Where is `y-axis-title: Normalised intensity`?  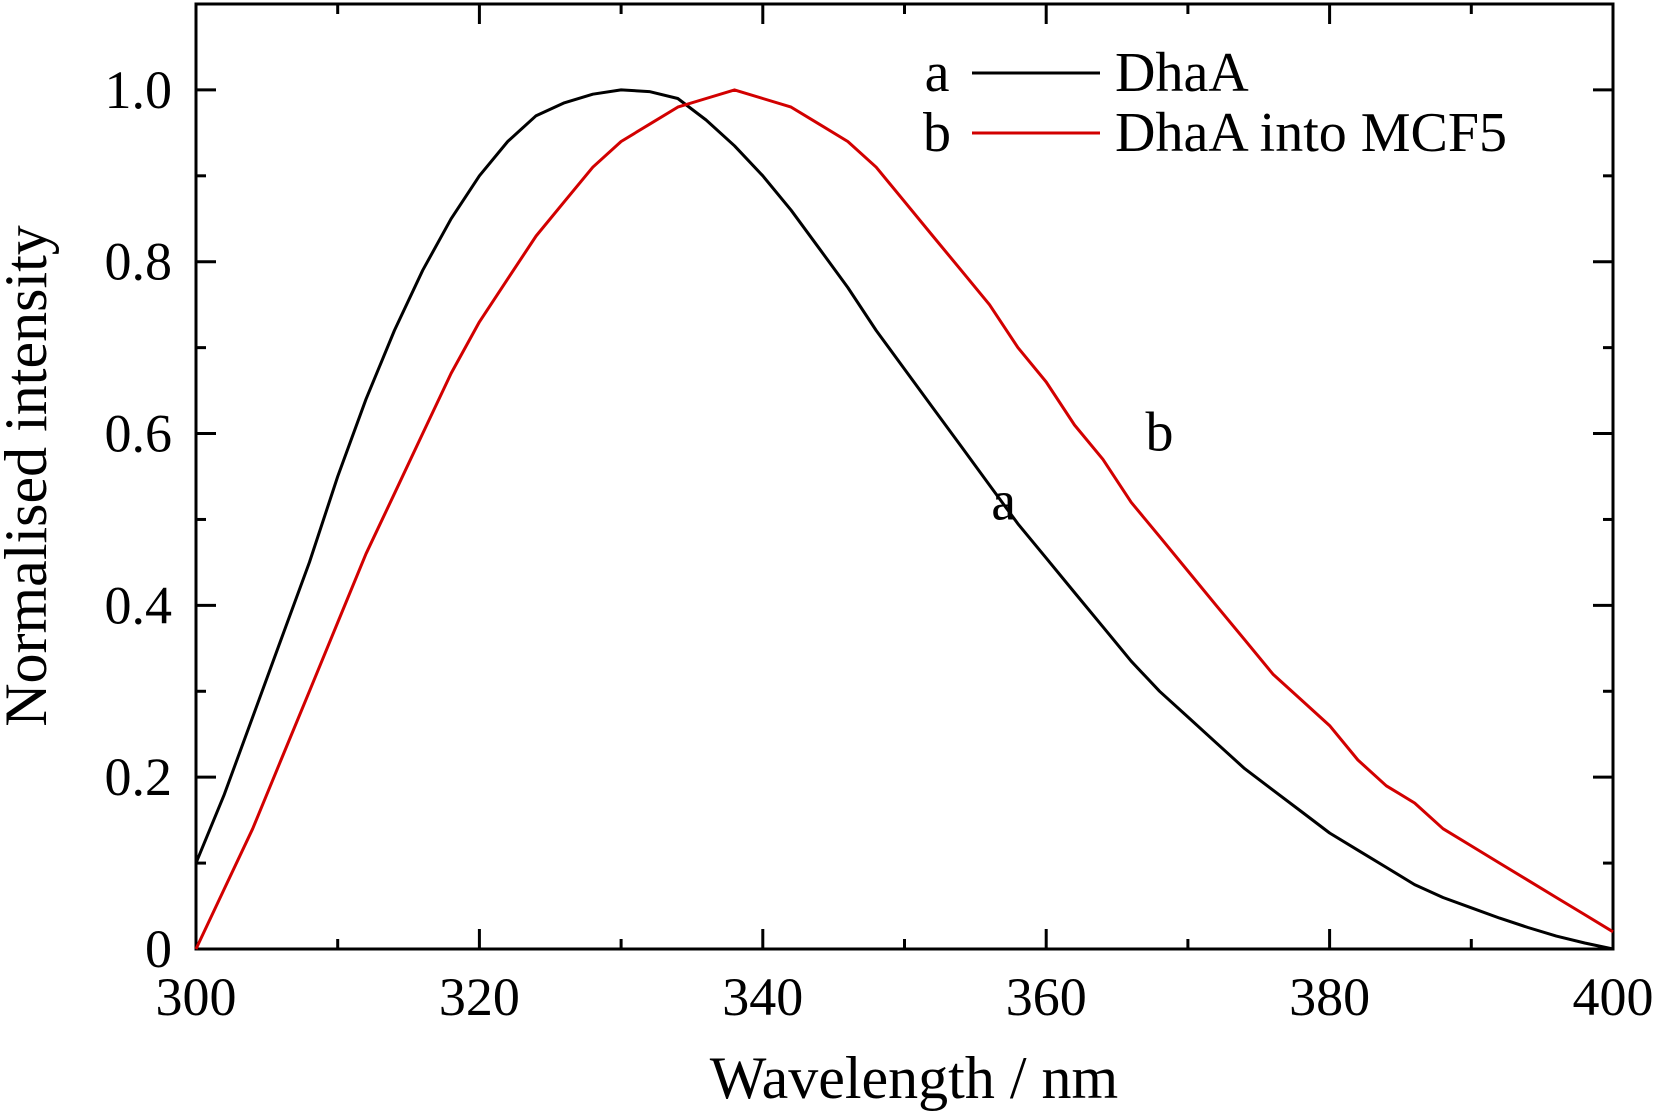 y-axis-title: Normalised intensity is located at coordinates (29, 476).